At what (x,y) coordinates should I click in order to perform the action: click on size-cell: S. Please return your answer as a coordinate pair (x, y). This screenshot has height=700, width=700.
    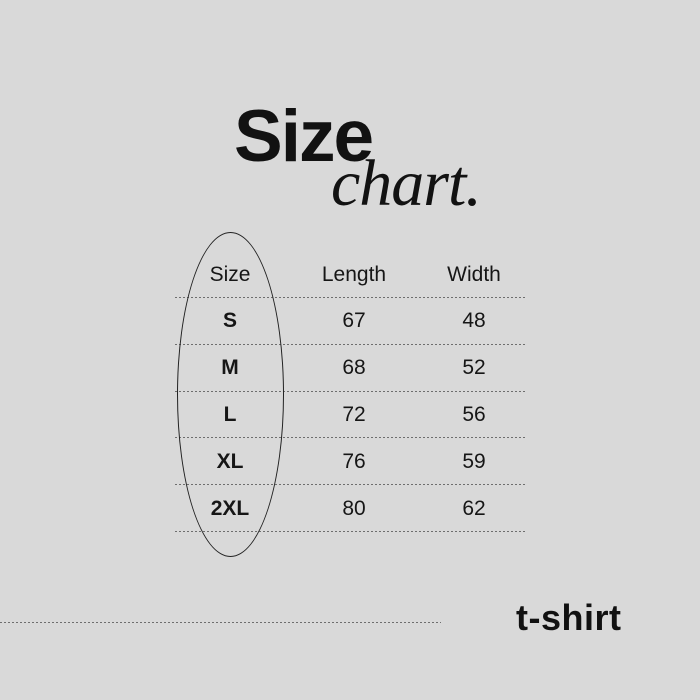
    Looking at the image, I should click on (229, 321).